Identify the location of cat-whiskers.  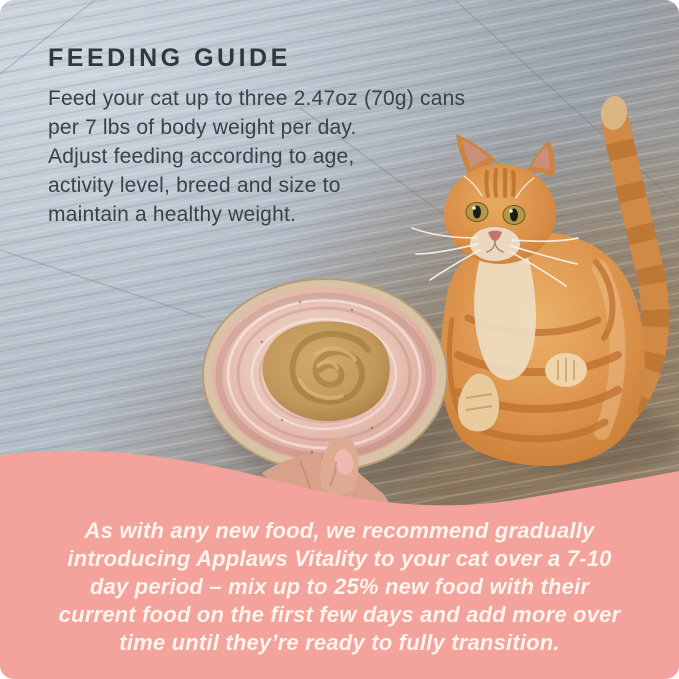
(495, 231).